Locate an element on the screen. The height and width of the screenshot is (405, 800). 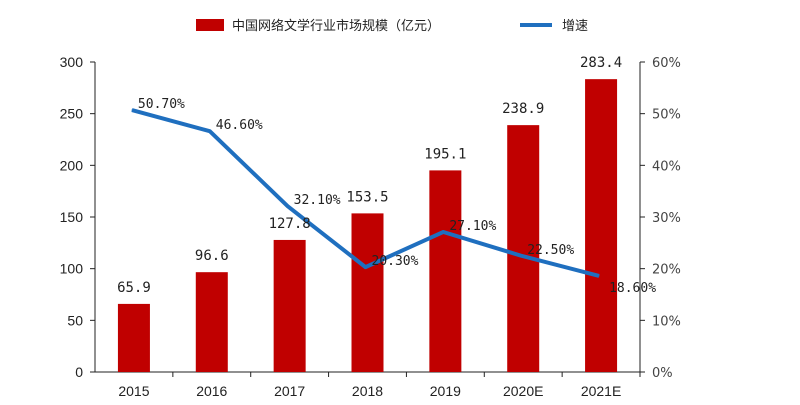
right-tick-label: 0% is located at coordinates (662, 373).